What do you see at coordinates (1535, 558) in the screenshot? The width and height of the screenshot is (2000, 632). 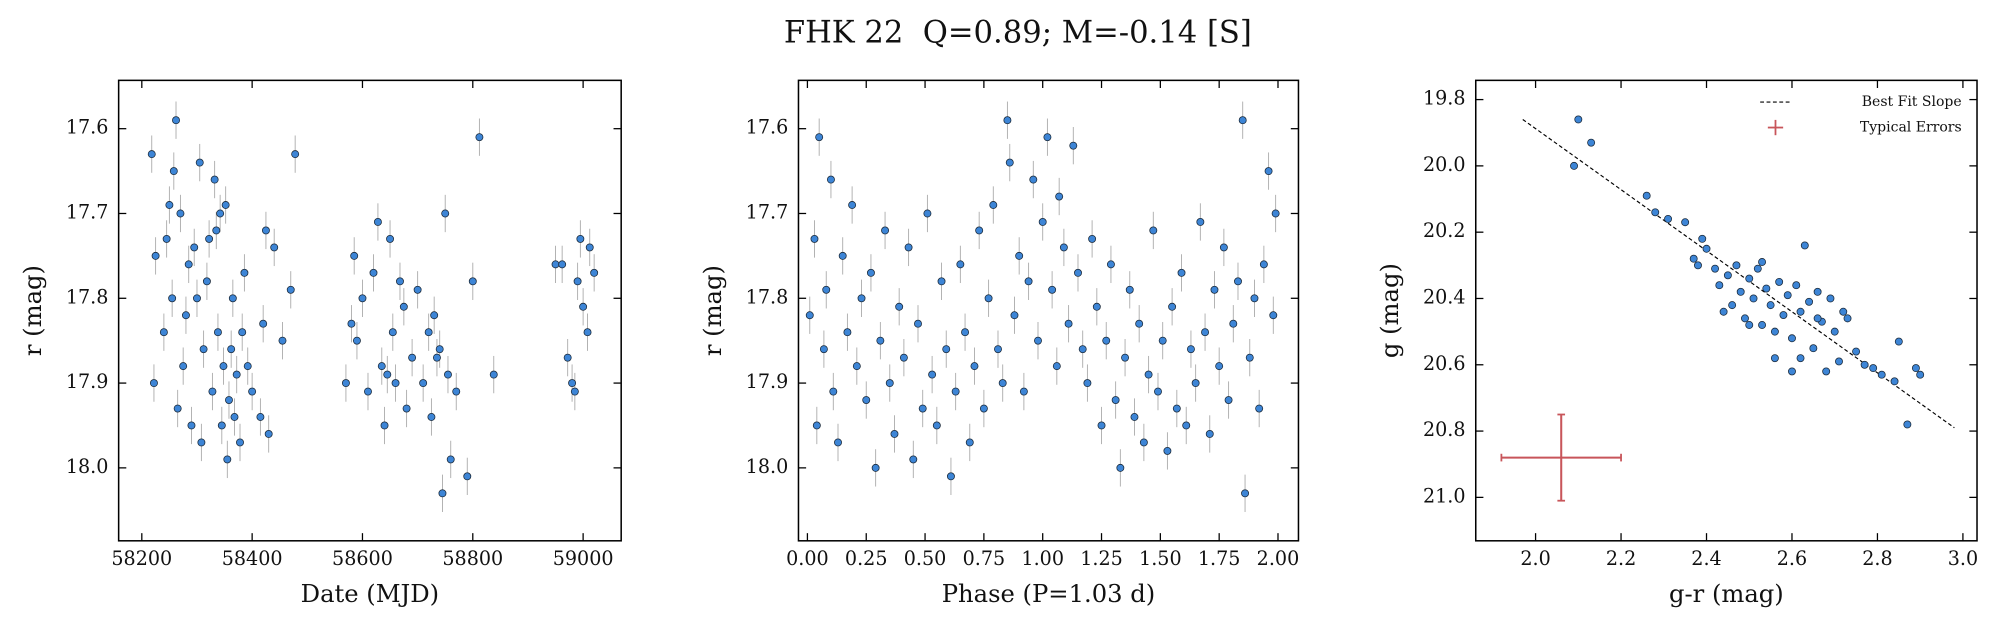 I see `x-tick-label: 2.0` at bounding box center [1535, 558].